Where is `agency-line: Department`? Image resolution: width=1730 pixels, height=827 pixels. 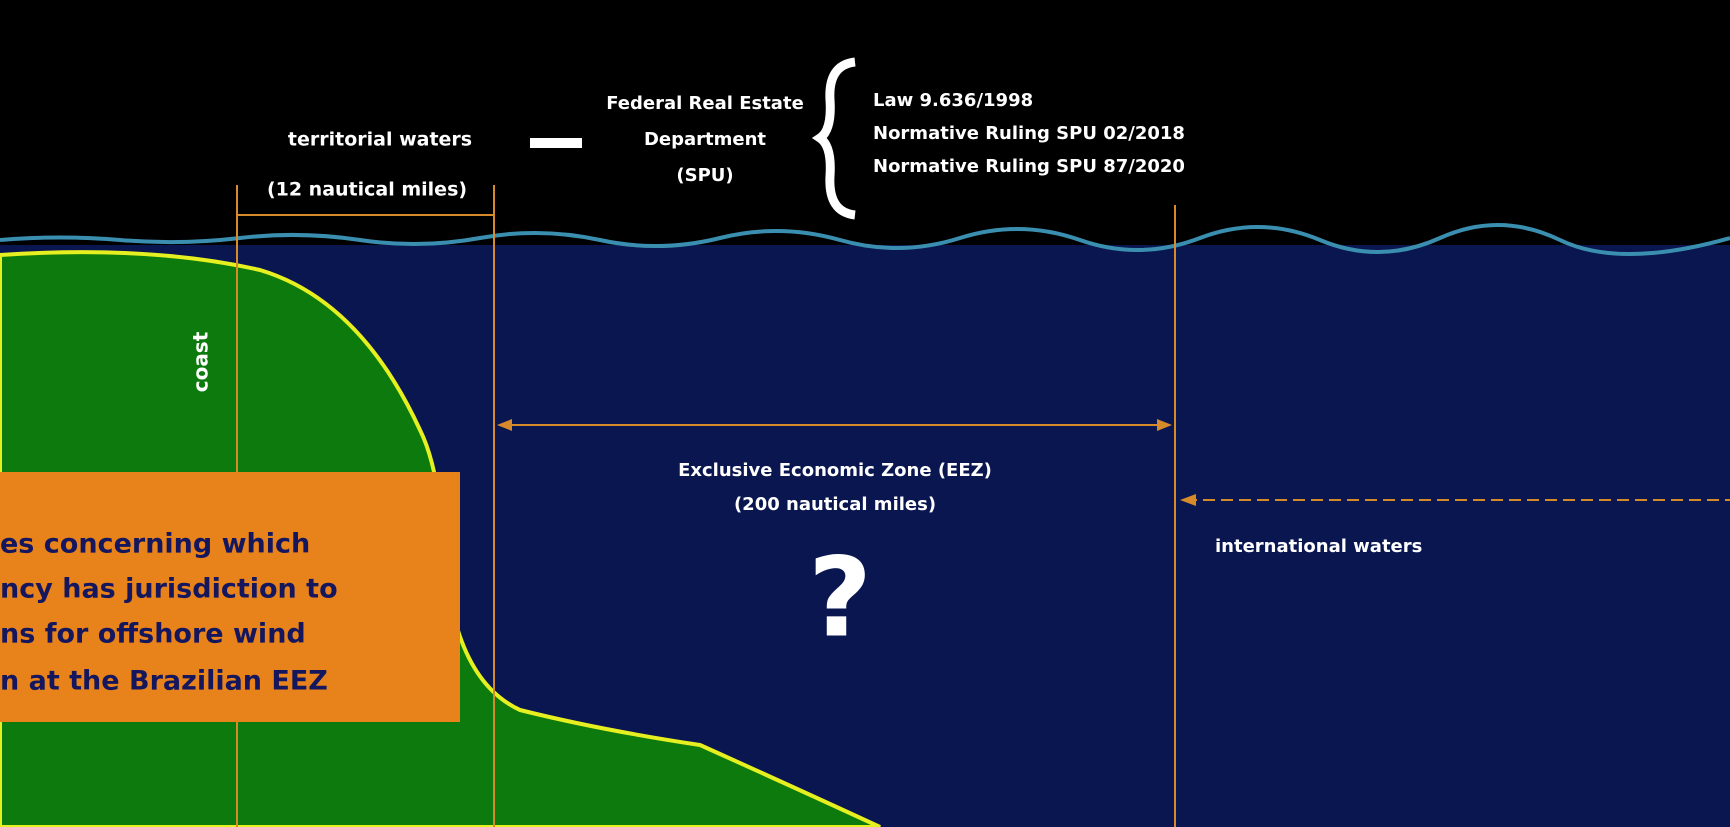 agency-line: Department is located at coordinates (705, 139).